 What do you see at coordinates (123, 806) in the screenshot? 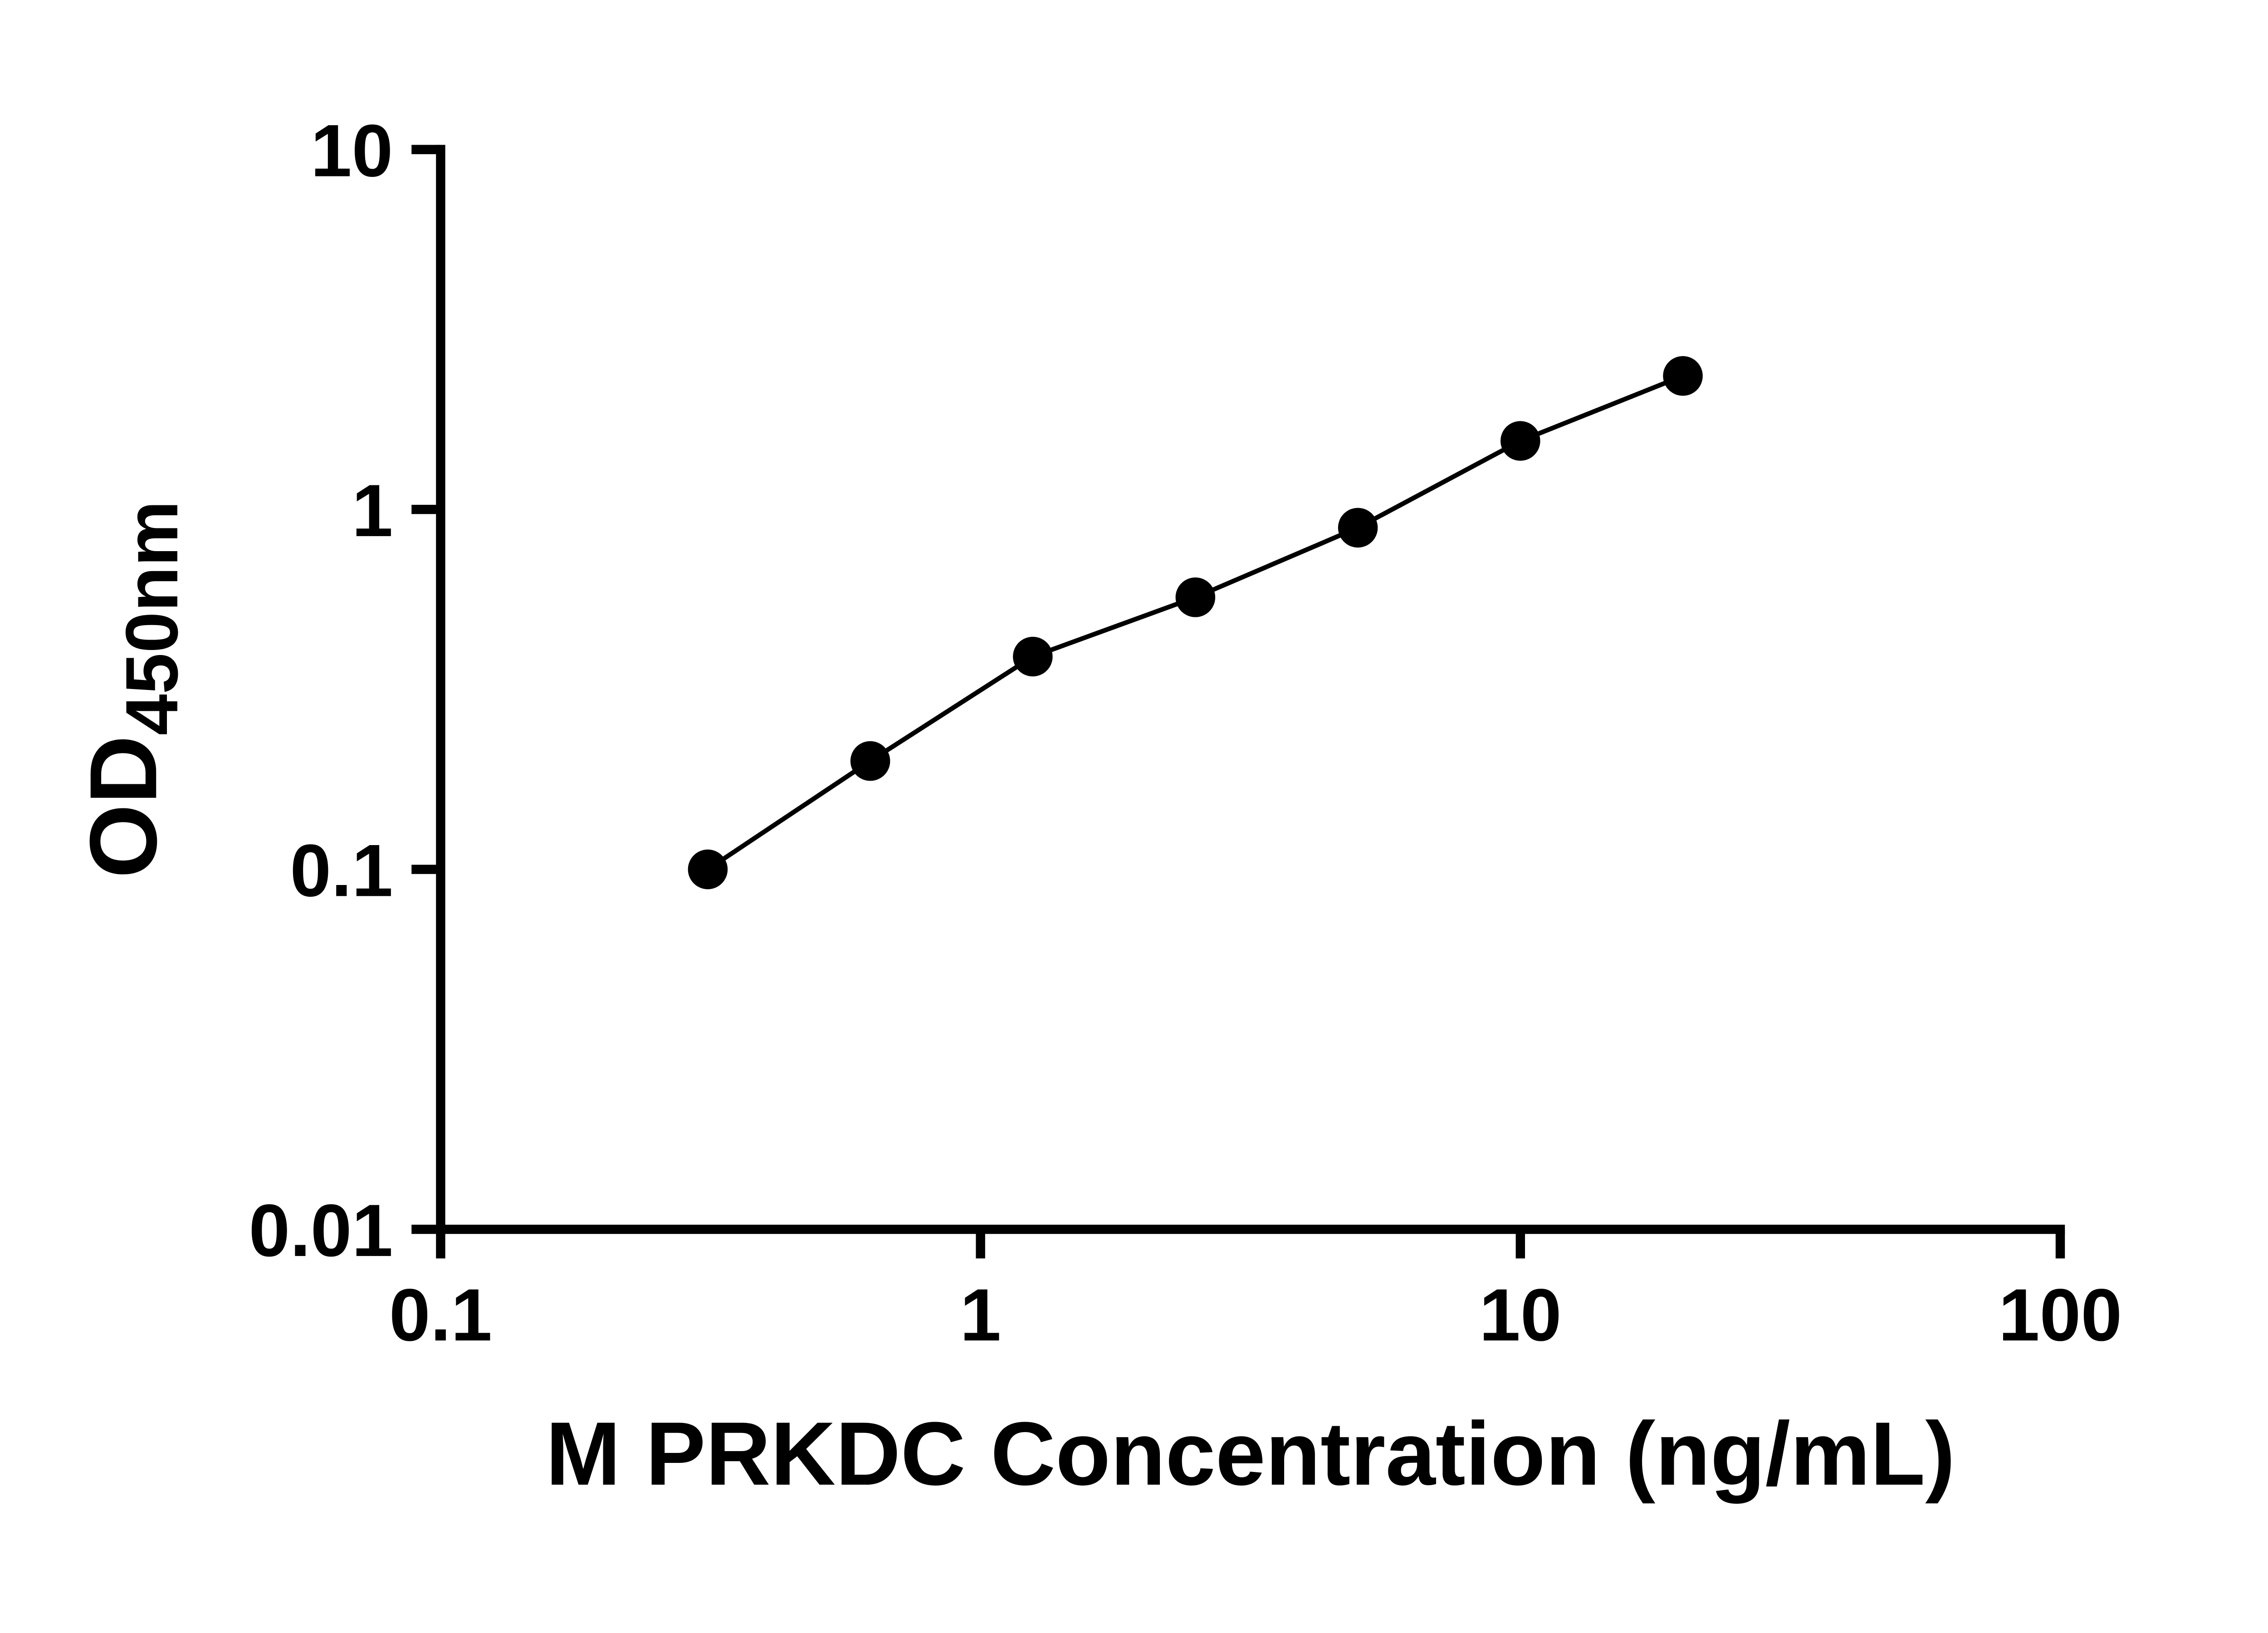
I see `y-axis-label-main: OD` at bounding box center [123, 806].